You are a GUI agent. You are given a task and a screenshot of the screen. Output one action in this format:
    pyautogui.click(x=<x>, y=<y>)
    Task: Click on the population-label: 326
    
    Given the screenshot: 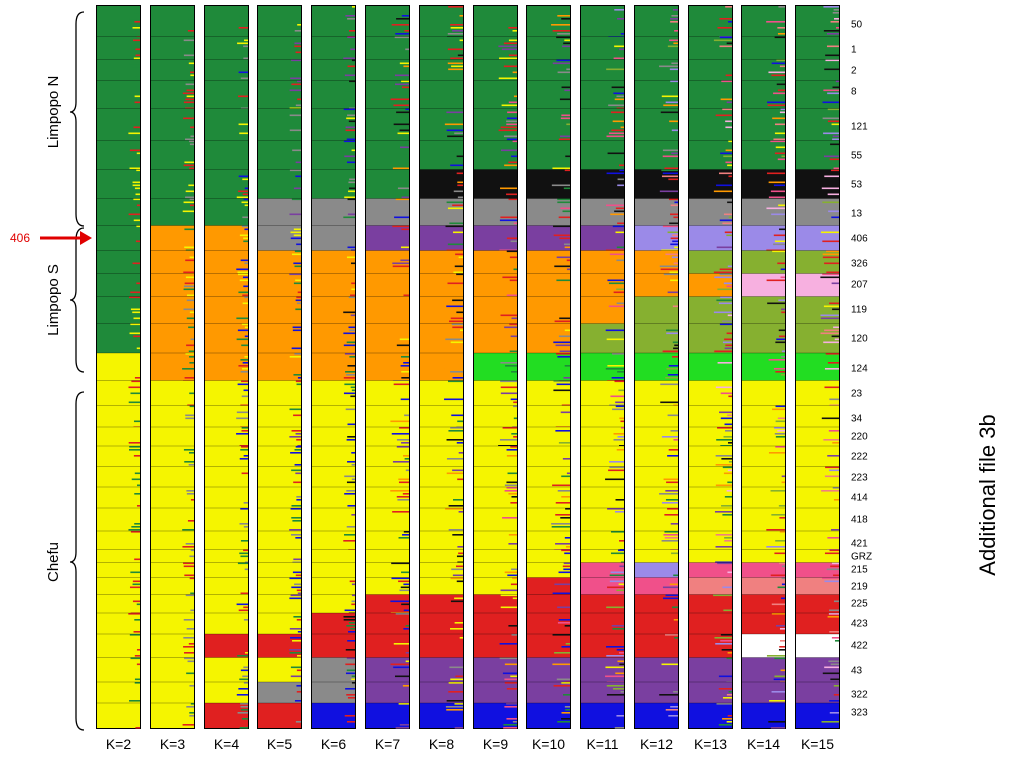 What is the action you would take?
    pyautogui.click(x=859, y=264)
    